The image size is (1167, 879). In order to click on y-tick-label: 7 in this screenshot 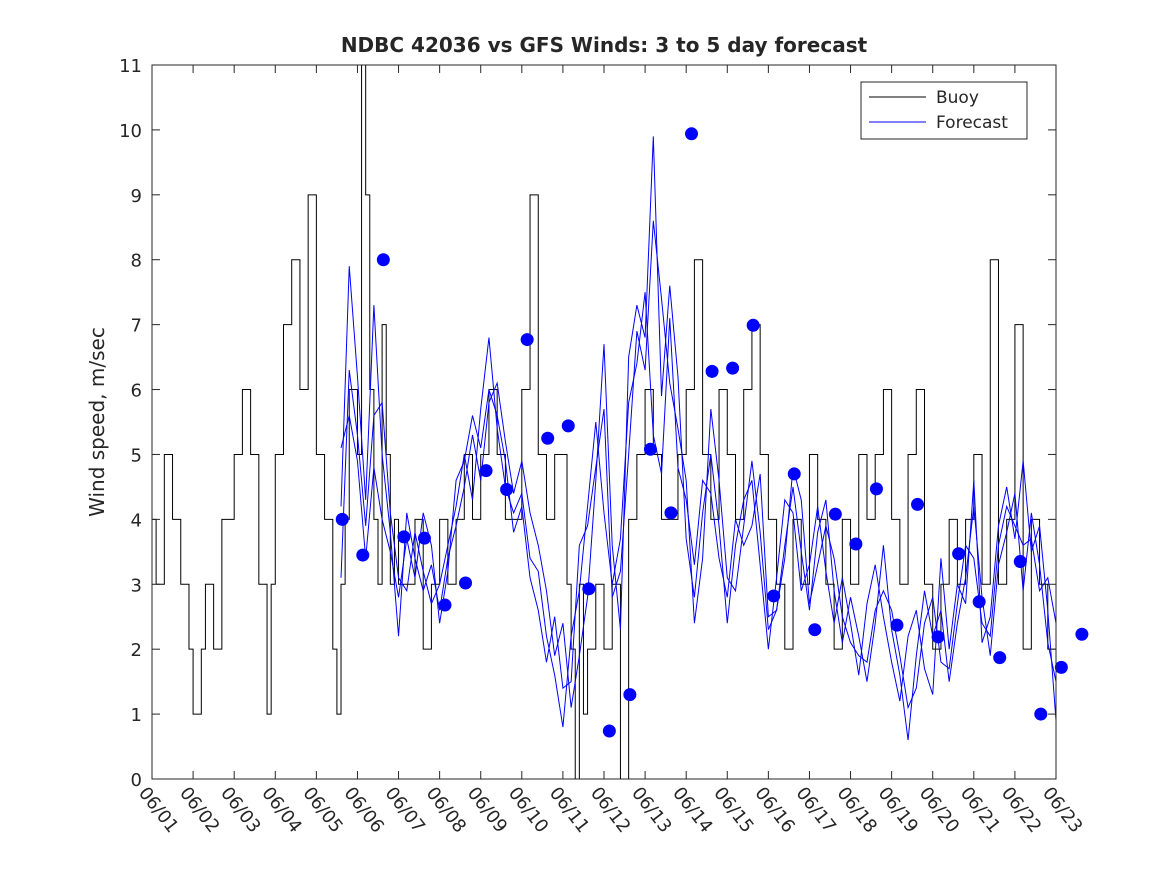, I will do `click(136, 326)`.